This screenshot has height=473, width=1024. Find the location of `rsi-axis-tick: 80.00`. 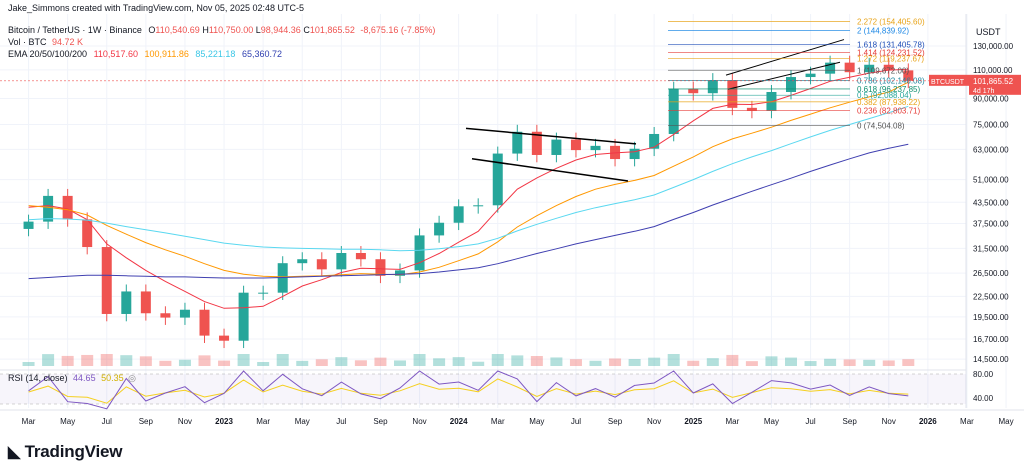

rsi-axis-tick: 80.00 is located at coordinates (983, 374).